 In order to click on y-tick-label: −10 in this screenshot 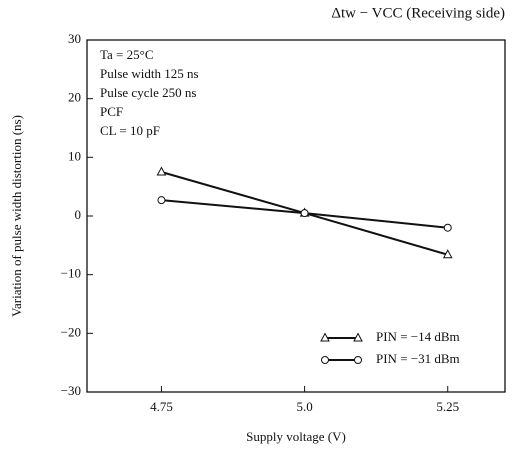, I will do `click(71, 273)`.